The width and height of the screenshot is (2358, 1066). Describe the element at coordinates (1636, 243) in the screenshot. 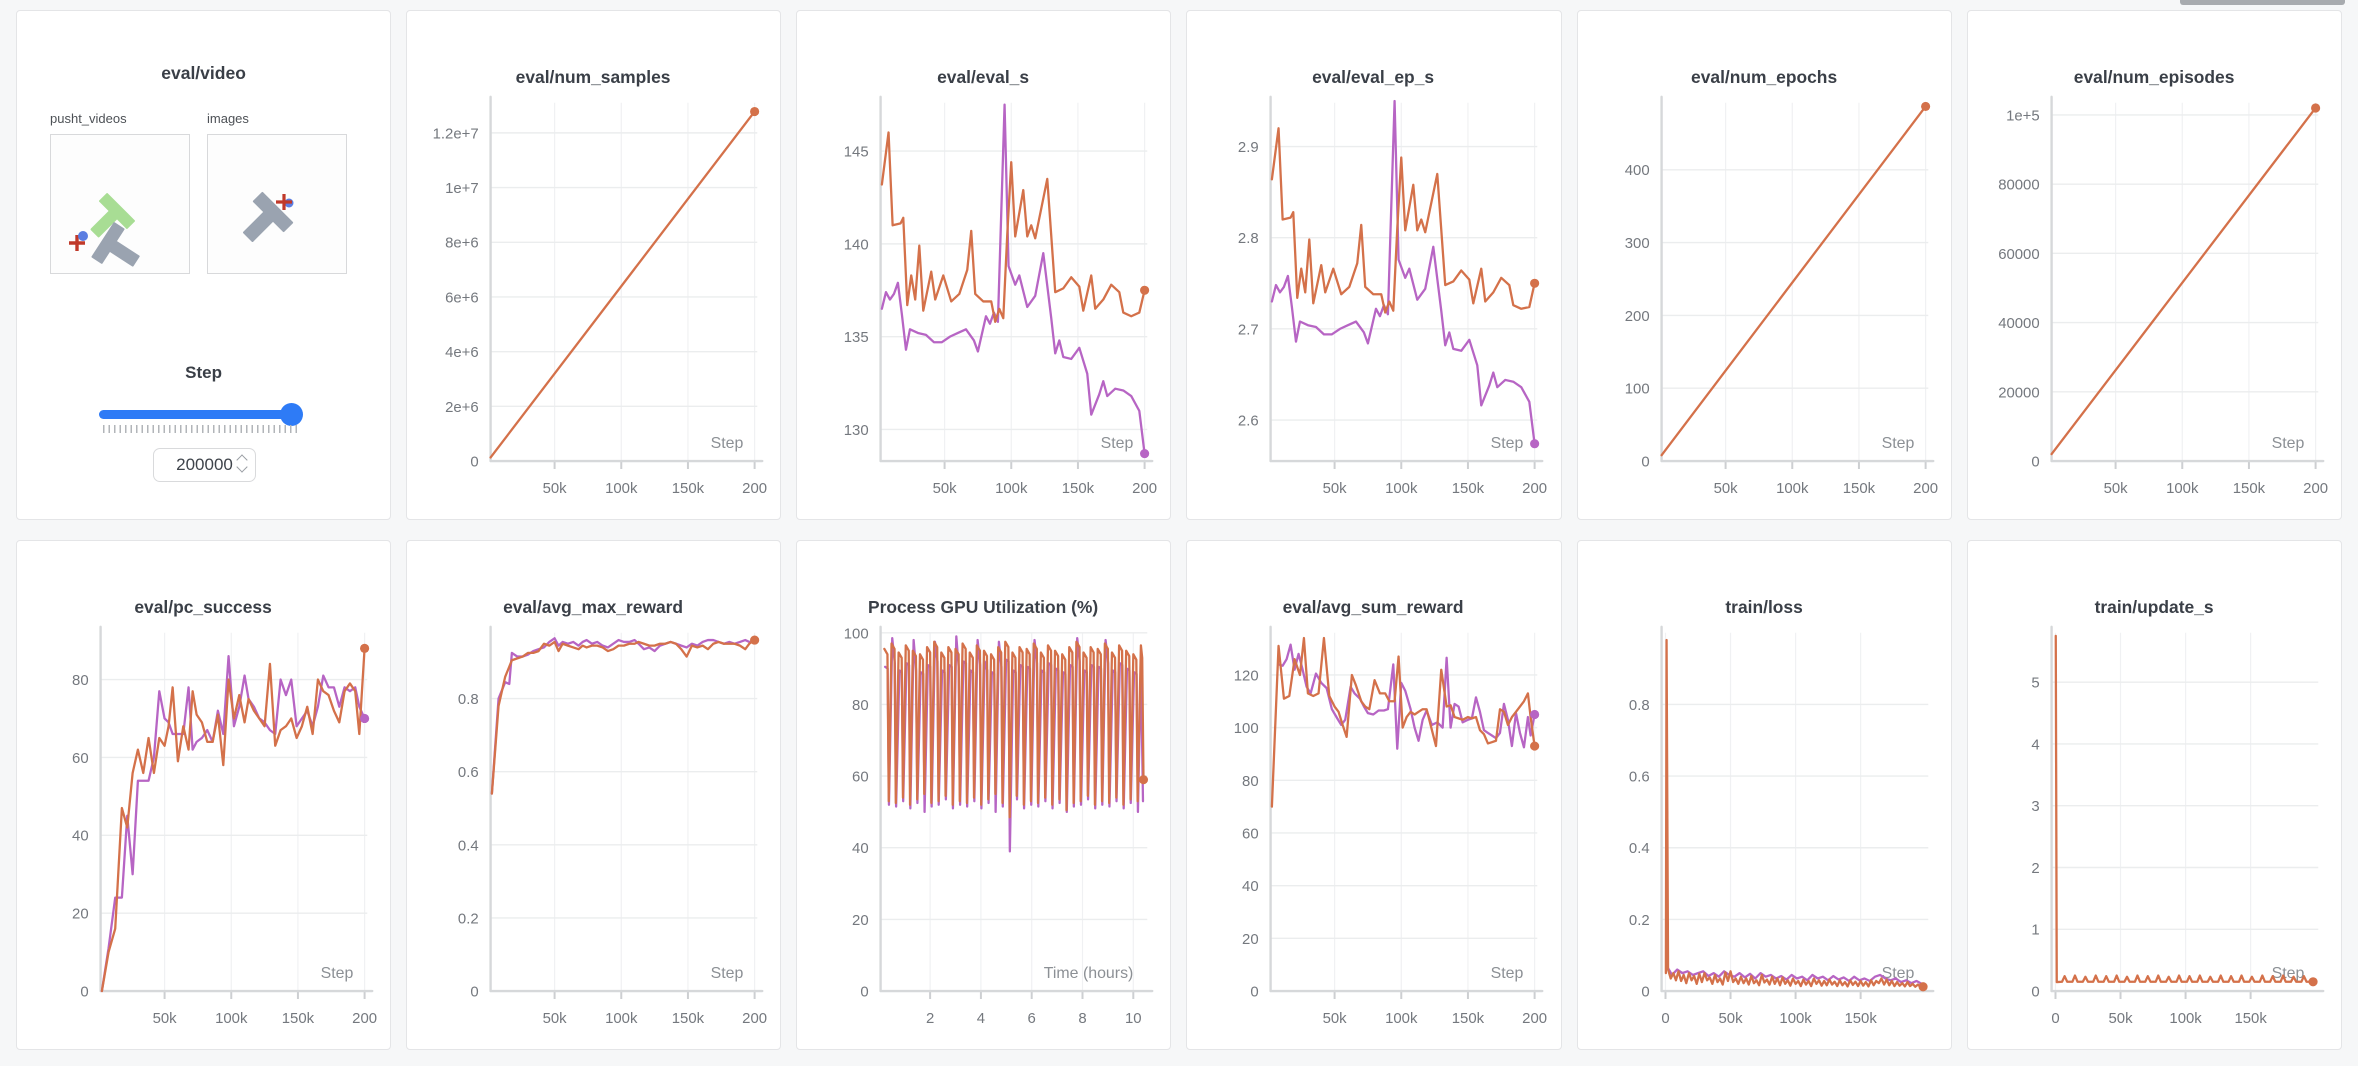

I see `svg-text: 300` at that location.